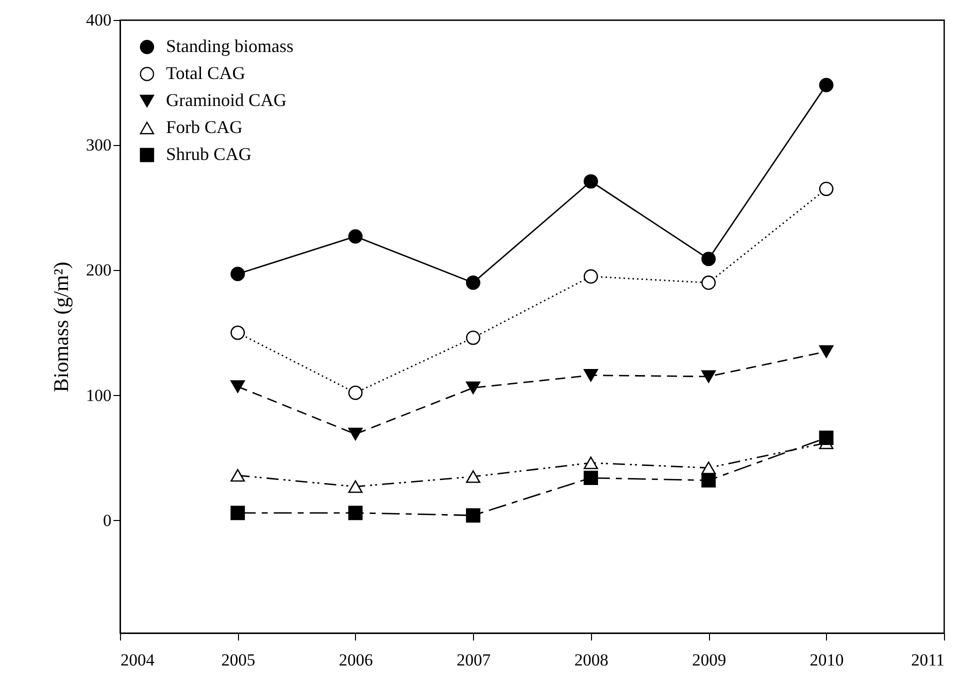 The width and height of the screenshot is (967, 681). What do you see at coordinates (827, 660) in the screenshot?
I see `x-tick-label: 2010` at bounding box center [827, 660].